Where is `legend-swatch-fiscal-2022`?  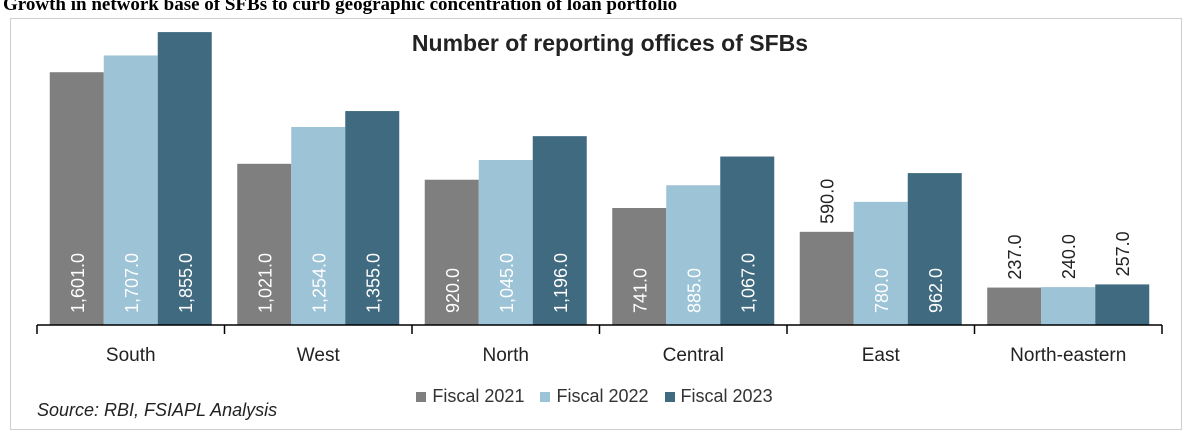
legend-swatch-fiscal-2022 is located at coordinates (545, 396).